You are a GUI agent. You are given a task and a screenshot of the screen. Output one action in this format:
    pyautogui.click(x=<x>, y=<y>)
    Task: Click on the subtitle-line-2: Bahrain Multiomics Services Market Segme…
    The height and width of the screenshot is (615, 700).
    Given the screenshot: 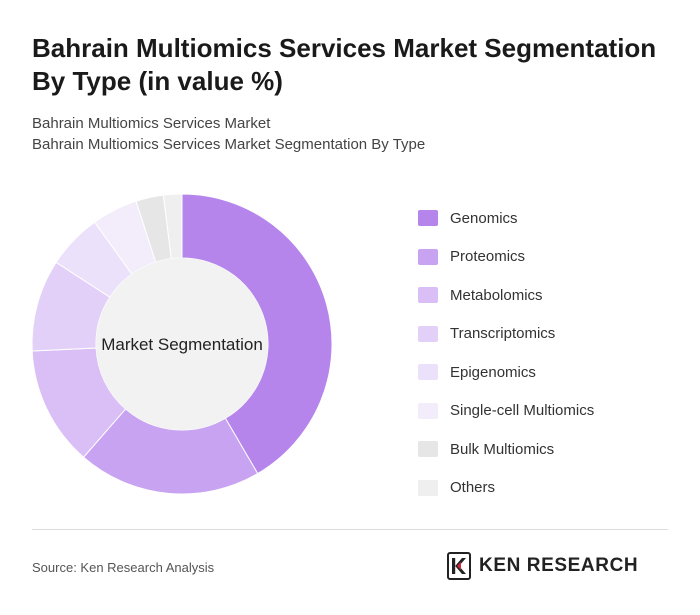 What is the action you would take?
    pyautogui.click(x=229, y=144)
    